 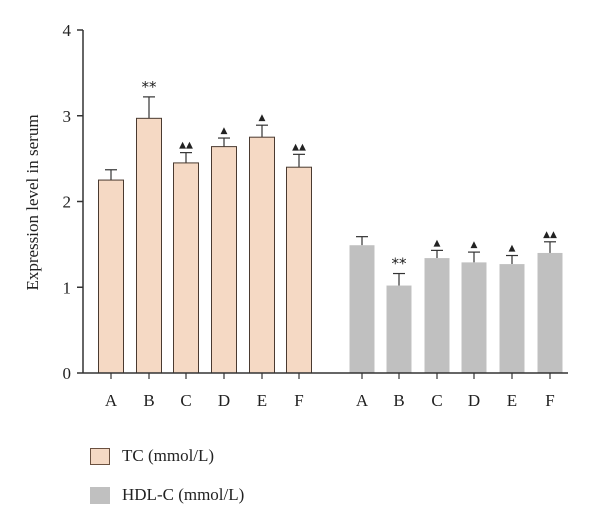 What do you see at coordinates (67, 202) in the screenshot?
I see `y-tick-label: 2` at bounding box center [67, 202].